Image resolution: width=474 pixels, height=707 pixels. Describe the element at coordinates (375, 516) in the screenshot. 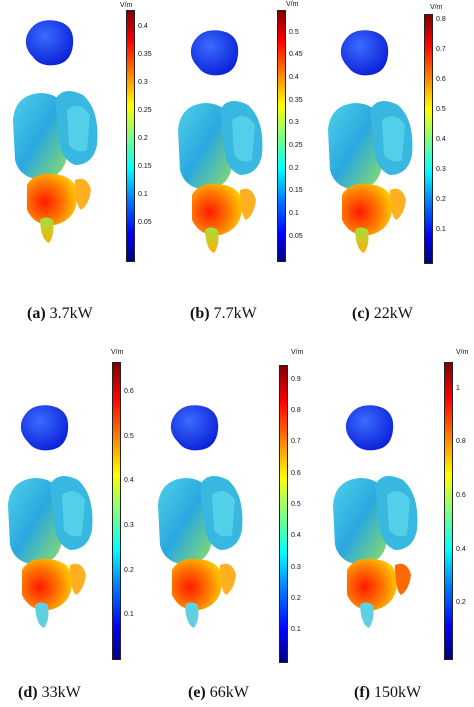

I see `organ-render-f` at that location.